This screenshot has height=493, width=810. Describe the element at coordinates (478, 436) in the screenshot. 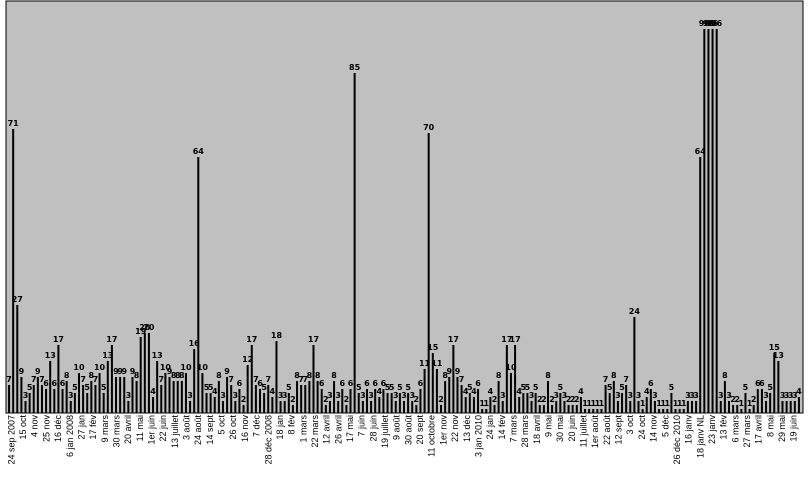

I see `x-tick-label: 3 jan 2010` at that location.